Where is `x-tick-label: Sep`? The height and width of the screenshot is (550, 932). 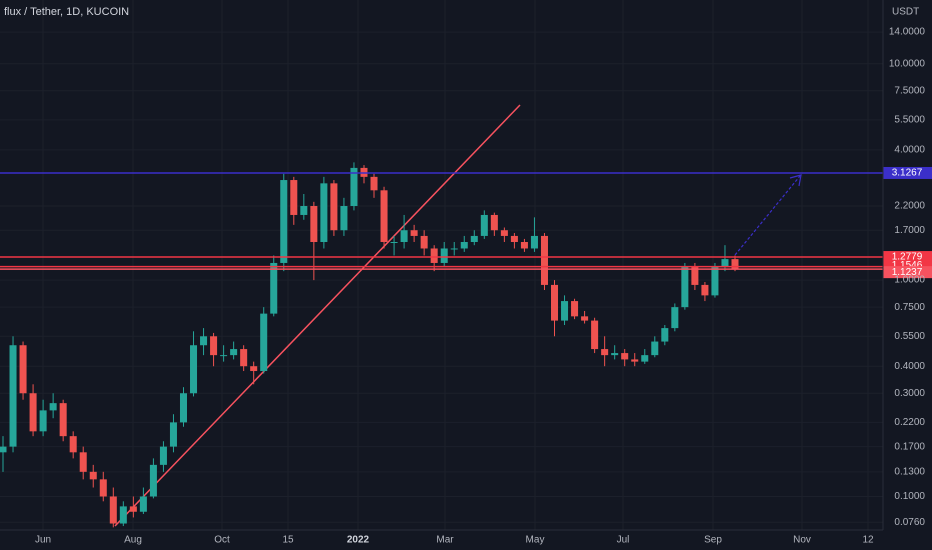 x-tick-label: Sep is located at coordinates (713, 540).